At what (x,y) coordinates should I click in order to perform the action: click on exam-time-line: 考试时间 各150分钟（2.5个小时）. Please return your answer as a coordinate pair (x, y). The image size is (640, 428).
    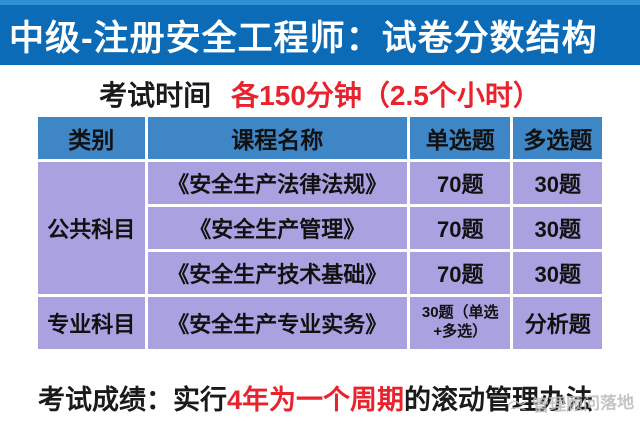
    Looking at the image, I should click on (320, 94).